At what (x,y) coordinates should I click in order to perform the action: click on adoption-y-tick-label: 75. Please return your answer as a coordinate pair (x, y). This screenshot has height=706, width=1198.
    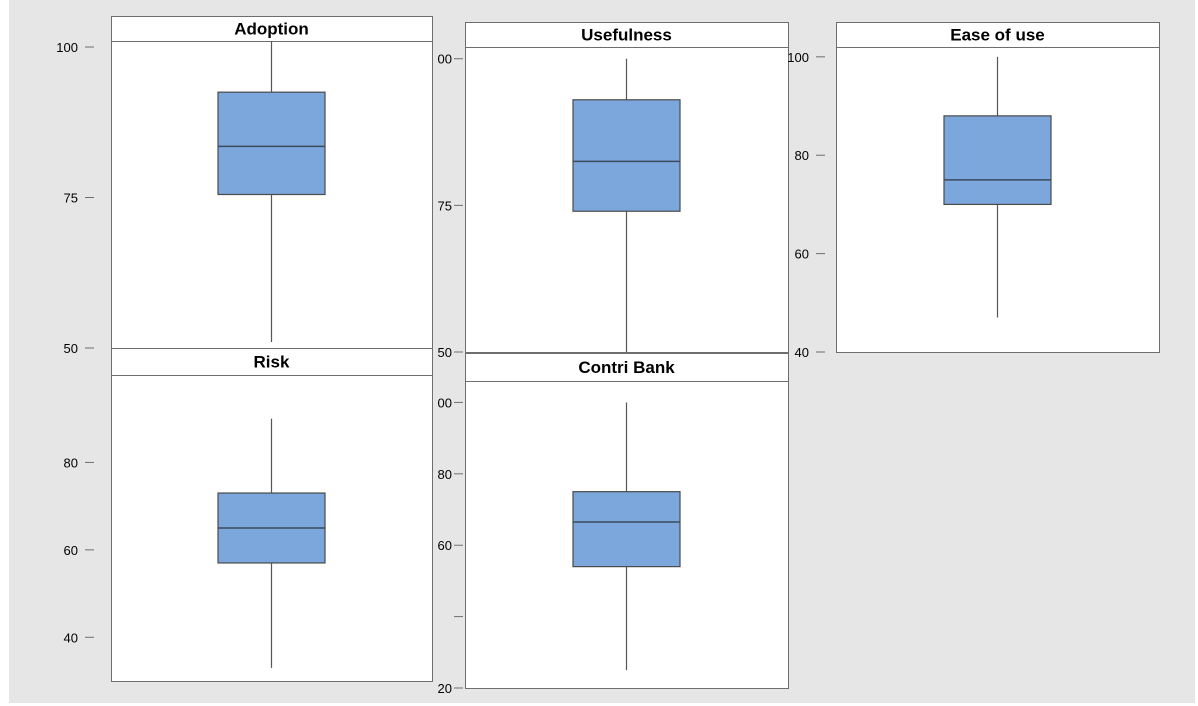
    Looking at the image, I should click on (71, 198).